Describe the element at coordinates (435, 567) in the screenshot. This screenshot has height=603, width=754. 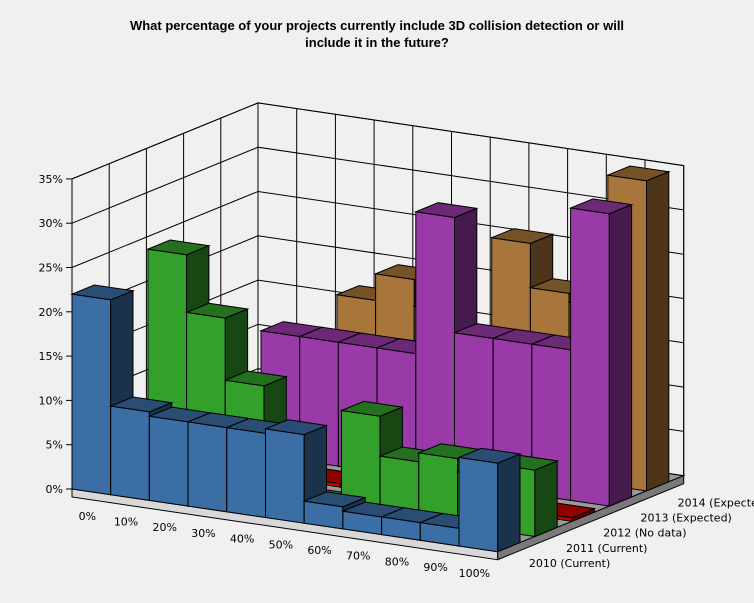
I see `x-tick-label: 90%` at that location.